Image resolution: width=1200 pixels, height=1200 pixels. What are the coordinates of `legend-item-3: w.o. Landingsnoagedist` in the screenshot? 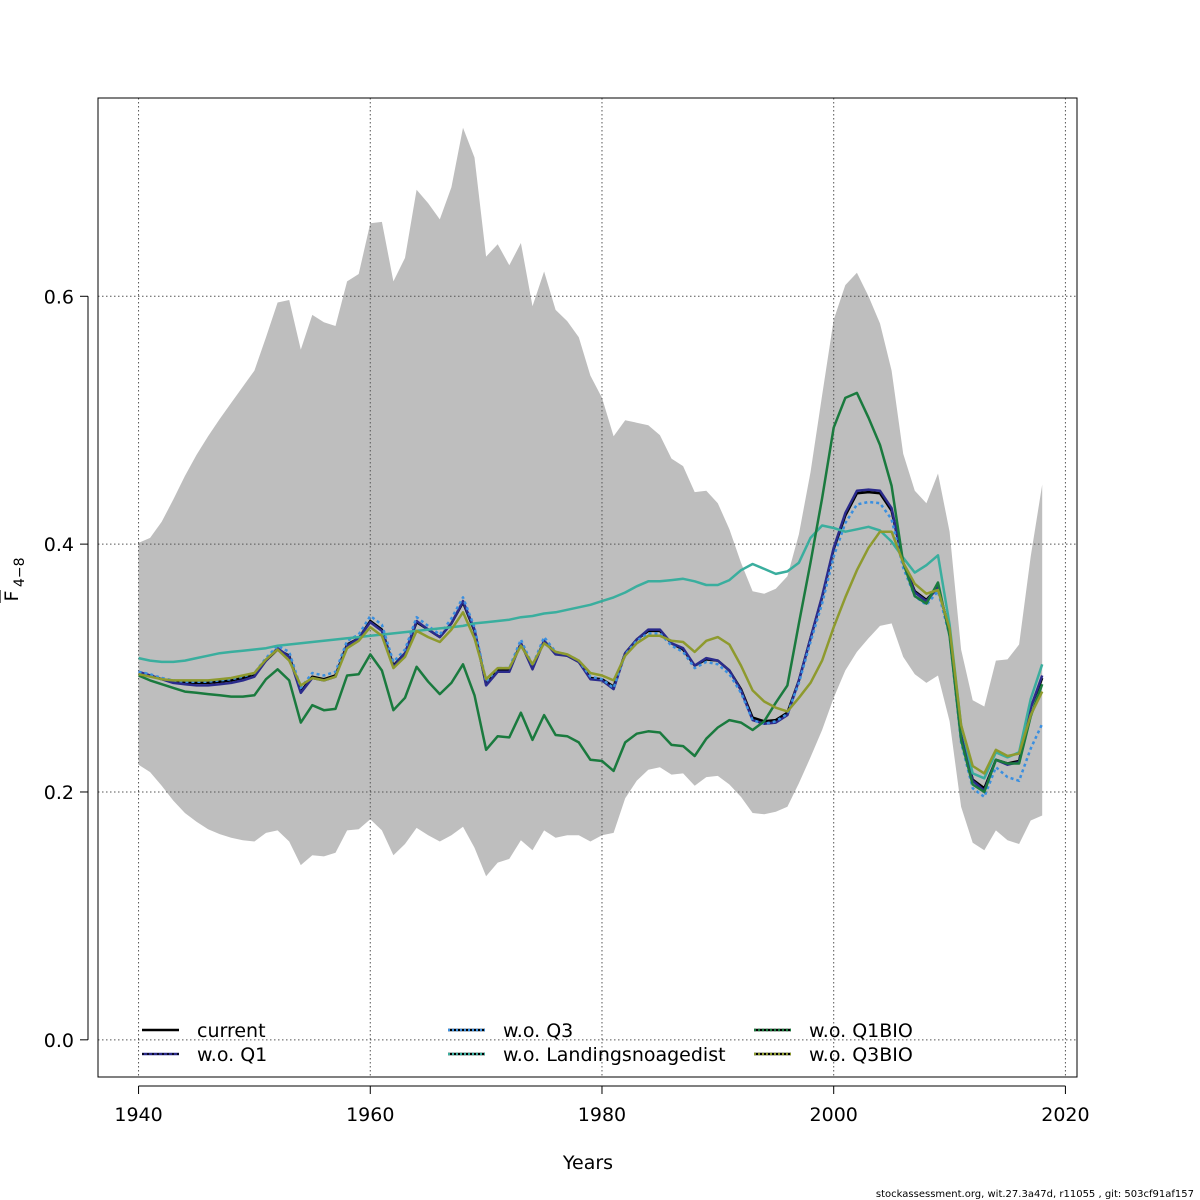 It's located at (587, 1055).